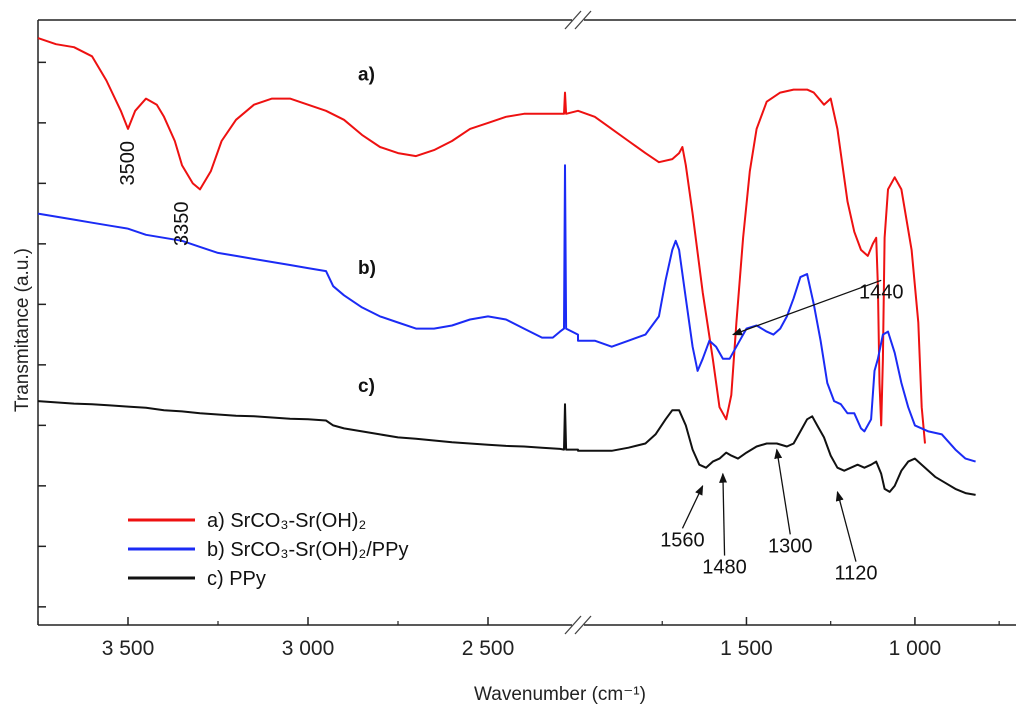  Describe the element at coordinates (307, 550) in the screenshot. I see `legend-label-2: b) SrCO₃-Sr(OH)₂/PPy` at that location.